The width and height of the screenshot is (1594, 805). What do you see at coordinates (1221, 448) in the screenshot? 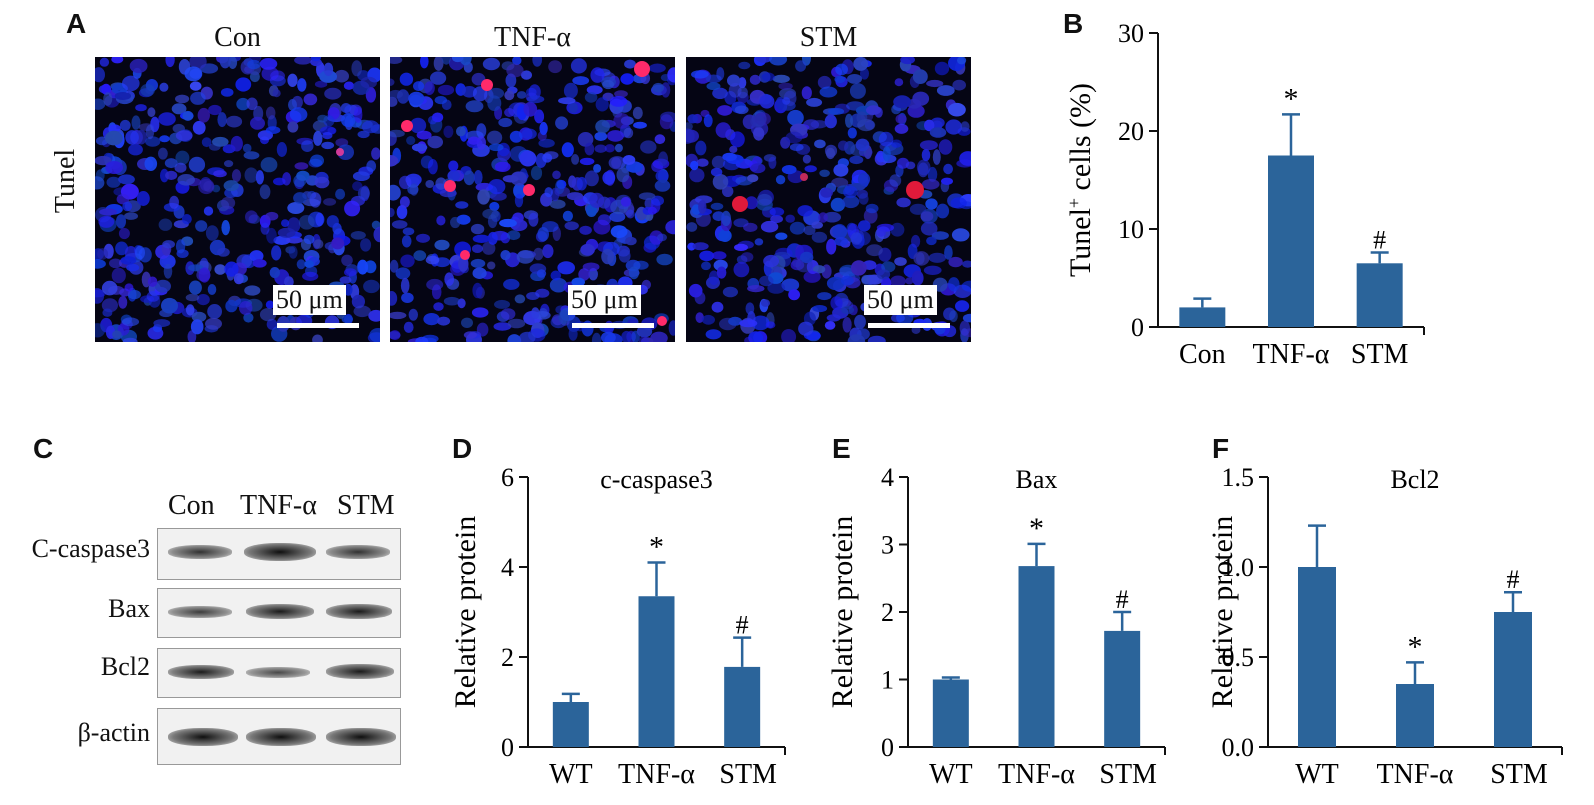
I see `panel-label-f: F` at bounding box center [1221, 448].